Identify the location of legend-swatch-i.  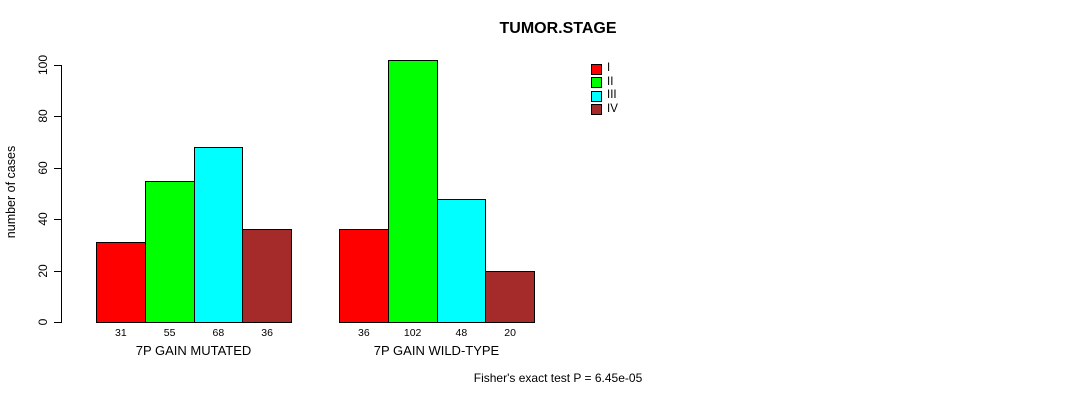
(596, 69).